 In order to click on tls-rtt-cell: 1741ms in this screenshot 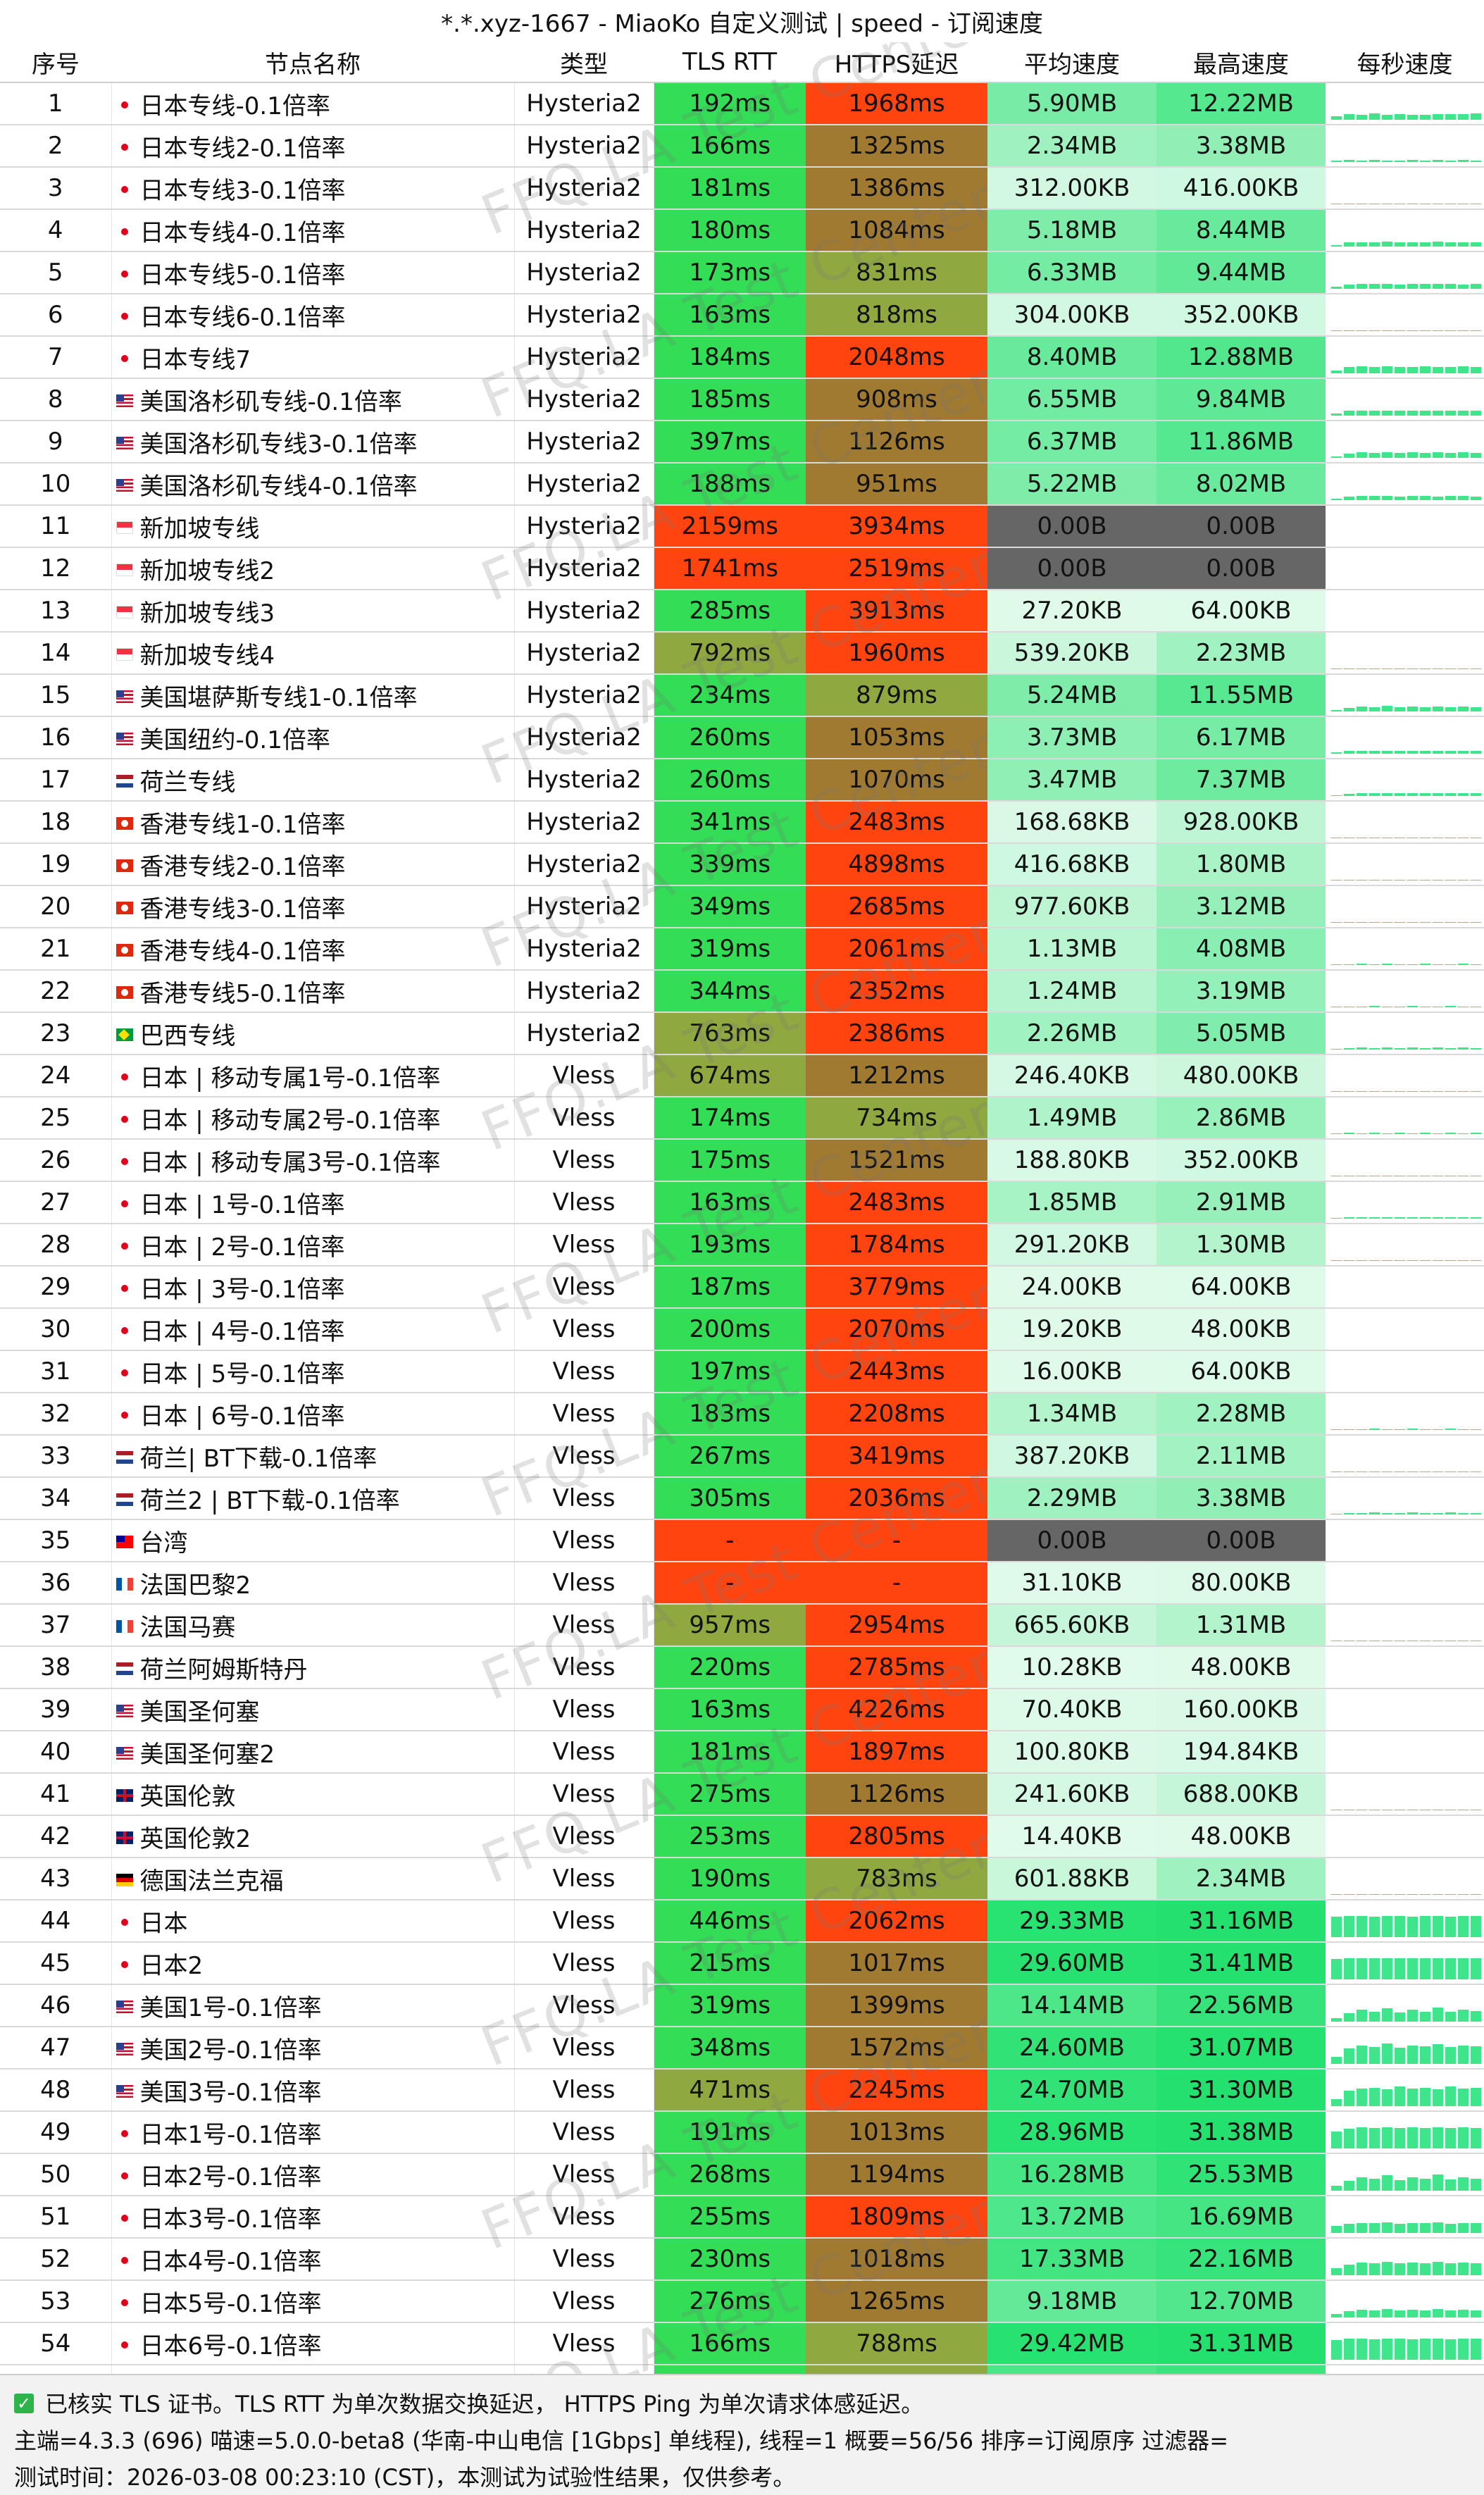, I will do `click(730, 568)`.